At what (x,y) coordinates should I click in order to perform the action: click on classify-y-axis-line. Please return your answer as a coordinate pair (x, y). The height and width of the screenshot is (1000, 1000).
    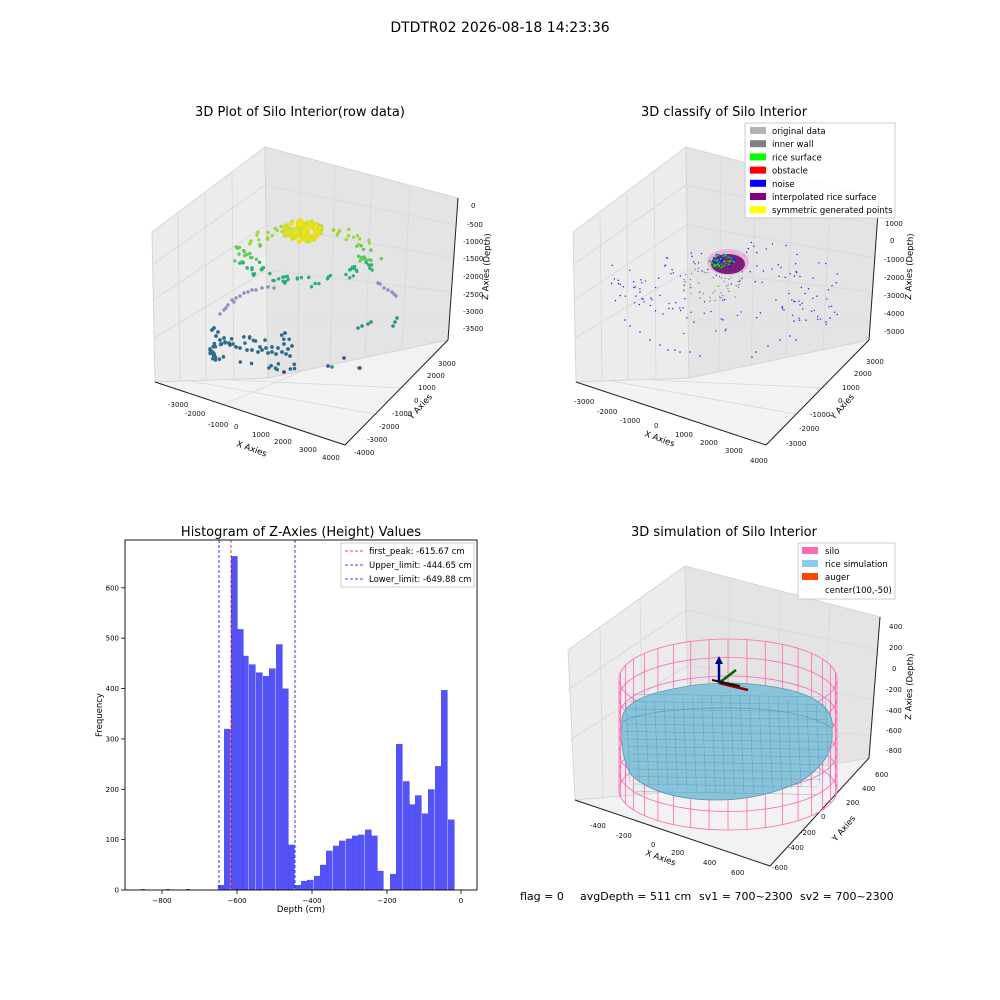
    Looking at the image, I should click on (817, 392).